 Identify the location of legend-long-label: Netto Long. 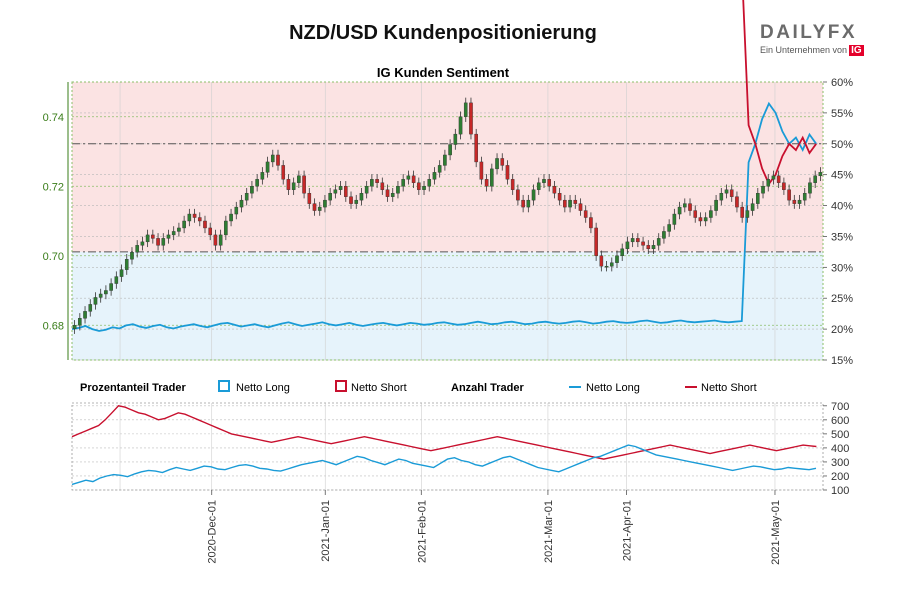
(263, 388).